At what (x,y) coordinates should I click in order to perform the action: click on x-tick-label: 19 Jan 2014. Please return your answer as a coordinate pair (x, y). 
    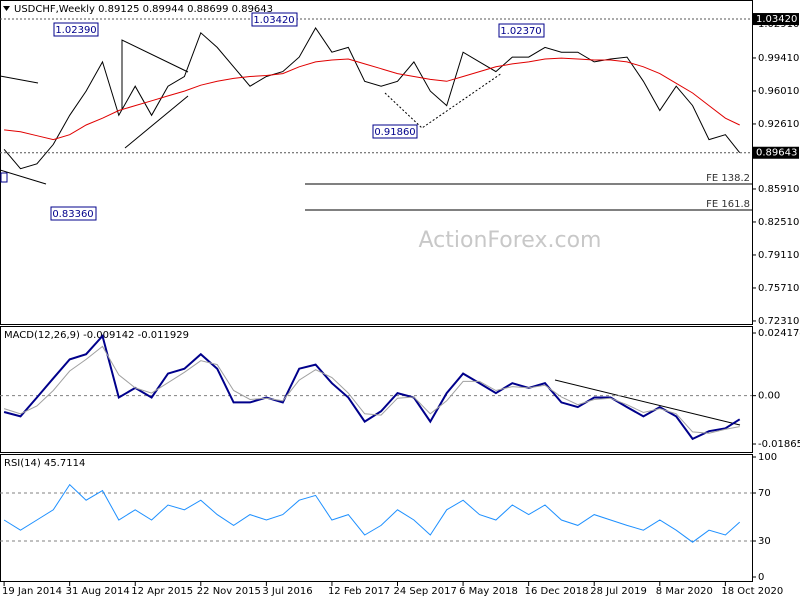
    Looking at the image, I should click on (32, 591).